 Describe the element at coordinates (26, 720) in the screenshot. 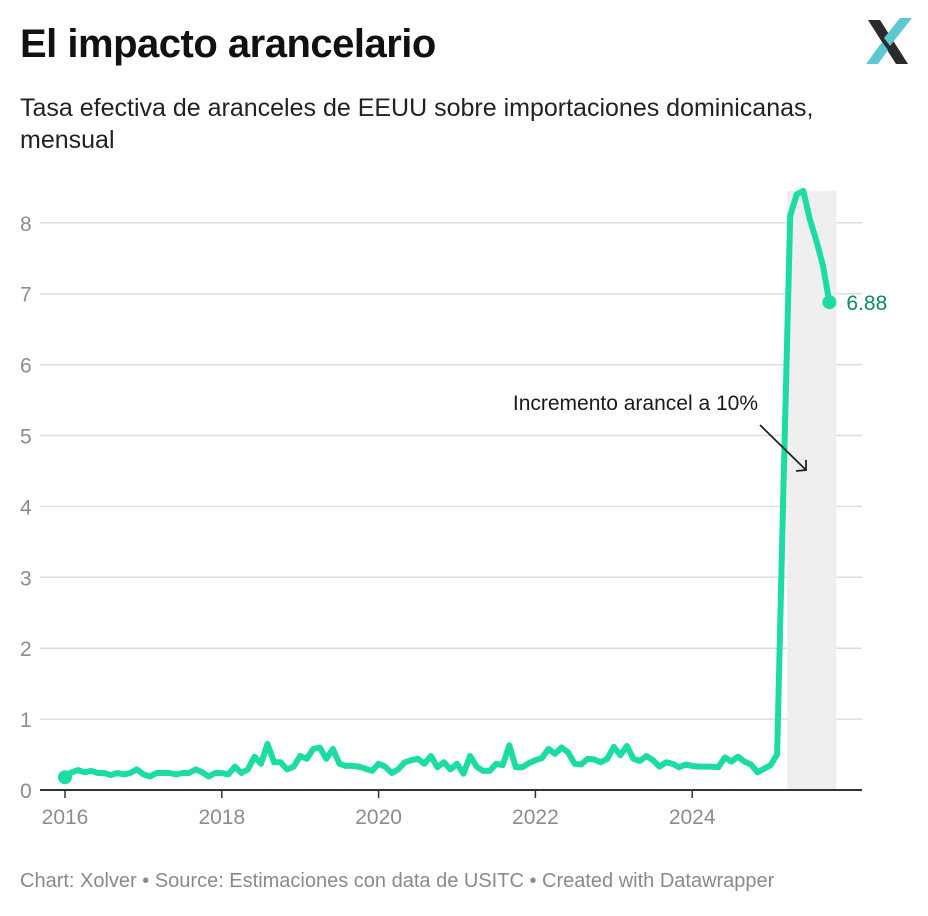

I see `y-tick-label: 1` at that location.